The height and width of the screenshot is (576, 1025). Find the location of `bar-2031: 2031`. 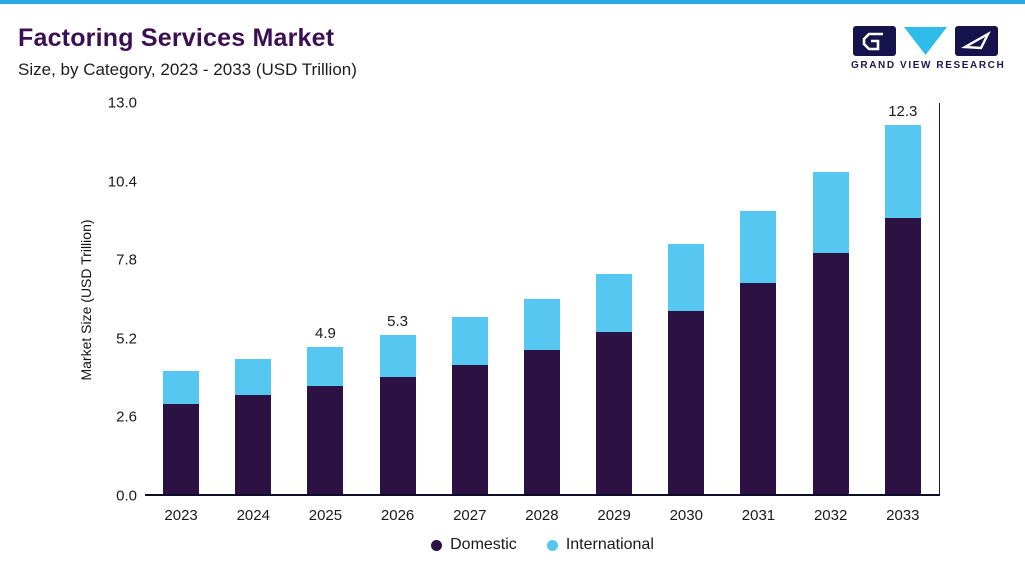

bar-2031: 2031 is located at coordinates (758, 313).